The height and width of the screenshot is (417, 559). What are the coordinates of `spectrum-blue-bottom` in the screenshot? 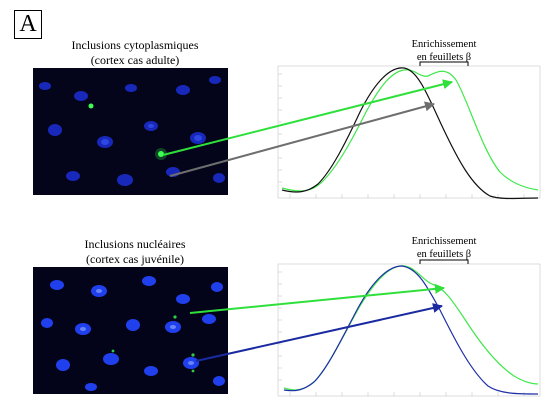 It's located at (411, 330).